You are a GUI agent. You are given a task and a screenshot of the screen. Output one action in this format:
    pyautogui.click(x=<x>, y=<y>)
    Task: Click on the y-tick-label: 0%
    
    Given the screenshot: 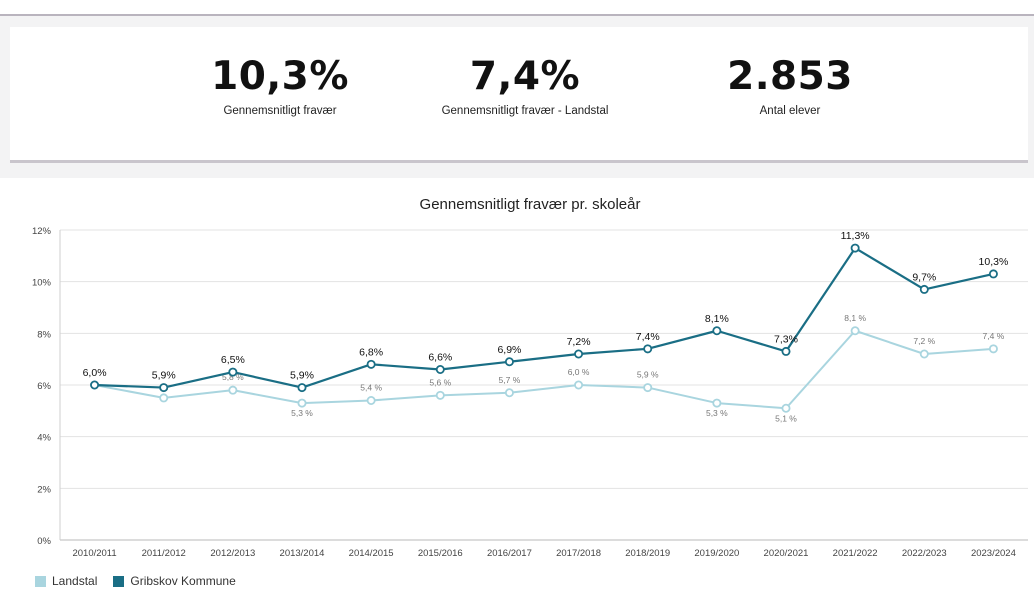 What is the action you would take?
    pyautogui.click(x=44, y=541)
    